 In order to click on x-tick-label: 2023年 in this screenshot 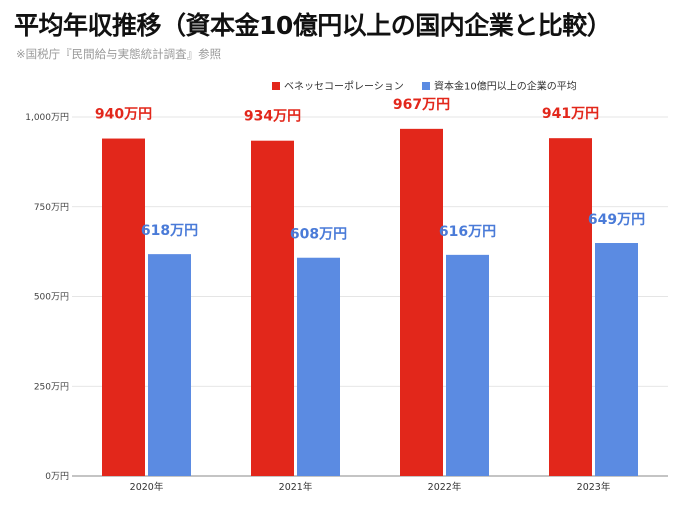, I will do `click(594, 487)`.